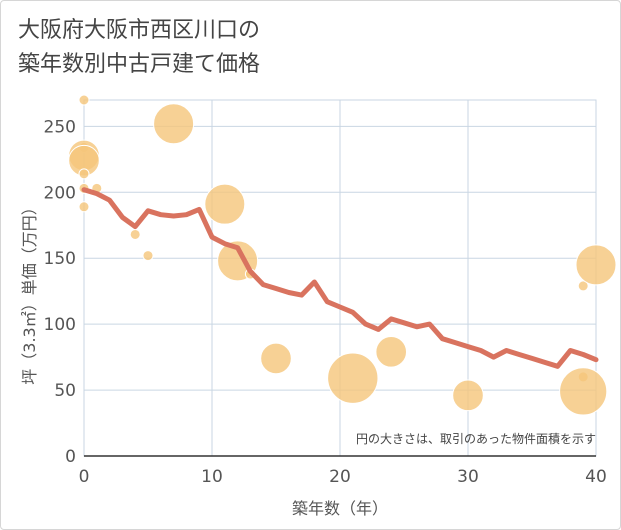 This screenshot has width=621, height=530. Describe the element at coordinates (468, 477) in the screenshot. I see `x-tick-label: 30` at that location.